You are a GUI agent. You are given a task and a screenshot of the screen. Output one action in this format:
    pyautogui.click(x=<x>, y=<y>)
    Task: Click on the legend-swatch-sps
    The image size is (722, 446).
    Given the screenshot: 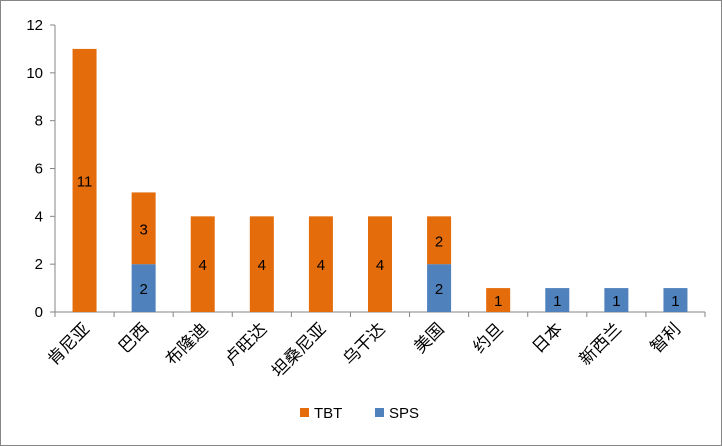 What is the action you would take?
    pyautogui.click(x=379, y=412)
    